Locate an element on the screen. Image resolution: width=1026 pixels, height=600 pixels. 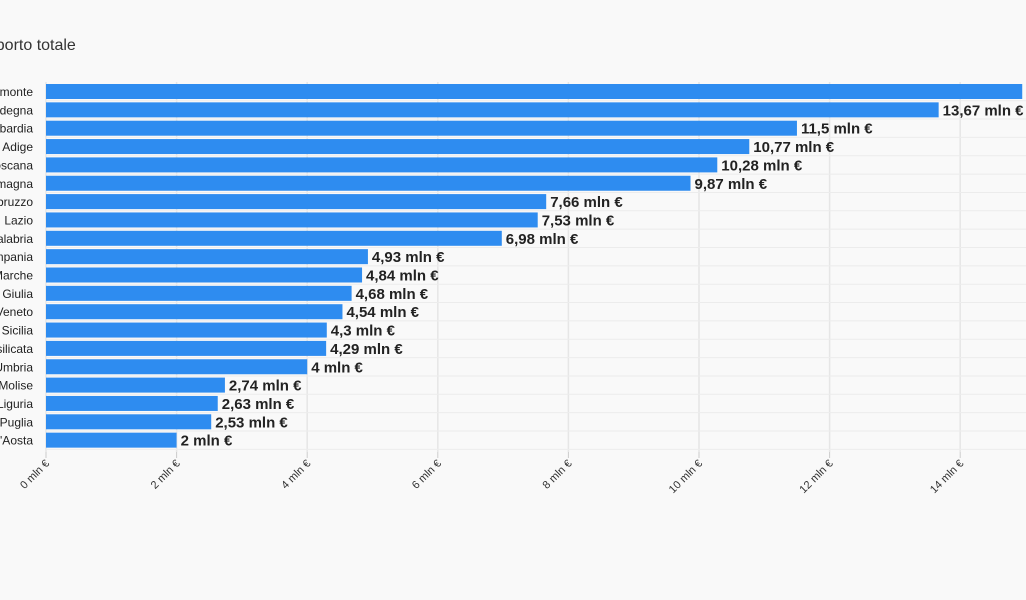
category-label: Molise is located at coordinates (16, 386).